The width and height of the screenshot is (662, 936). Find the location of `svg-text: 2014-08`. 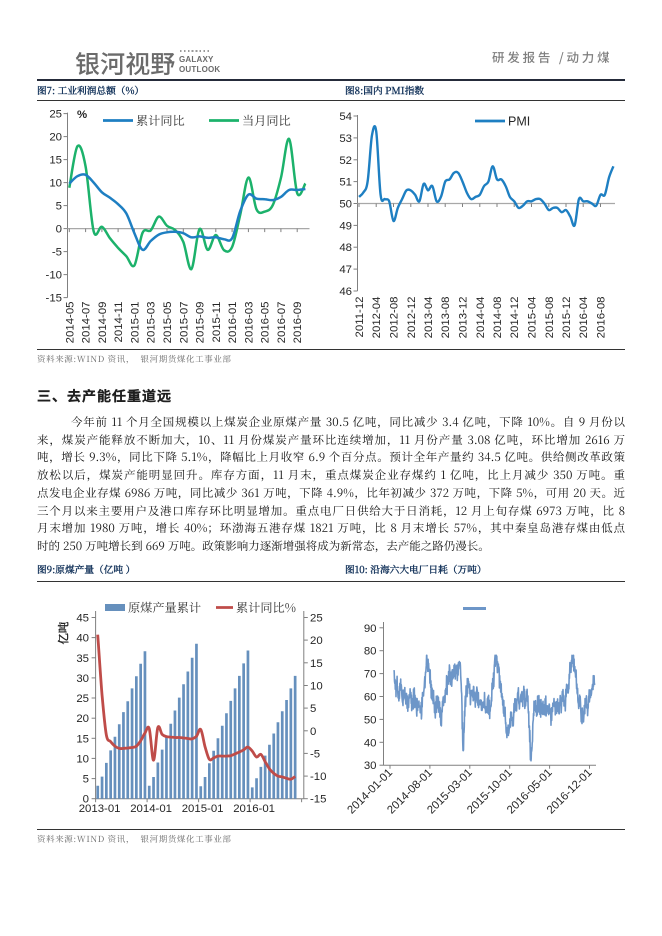

svg-text: 2014-08 is located at coordinates (498, 318).